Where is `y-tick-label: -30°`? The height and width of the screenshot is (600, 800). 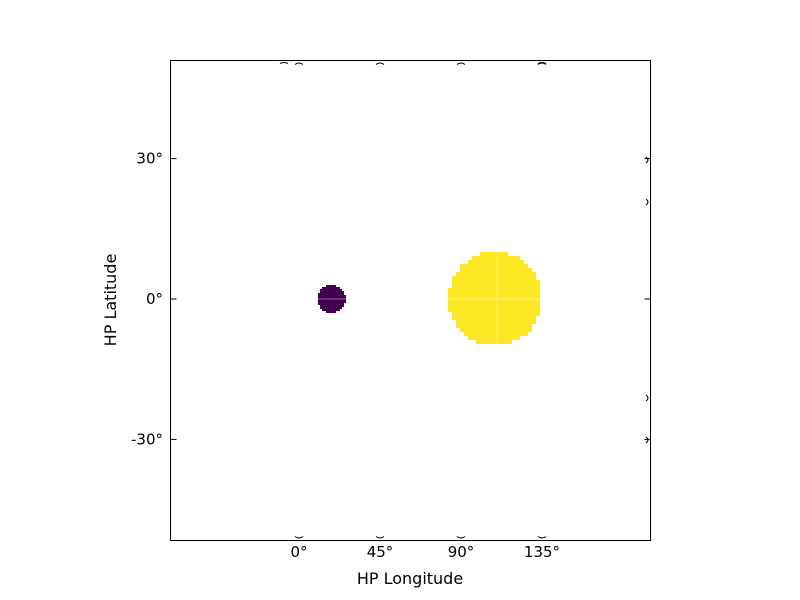 y-tick-label: -30° is located at coordinates (147, 439).